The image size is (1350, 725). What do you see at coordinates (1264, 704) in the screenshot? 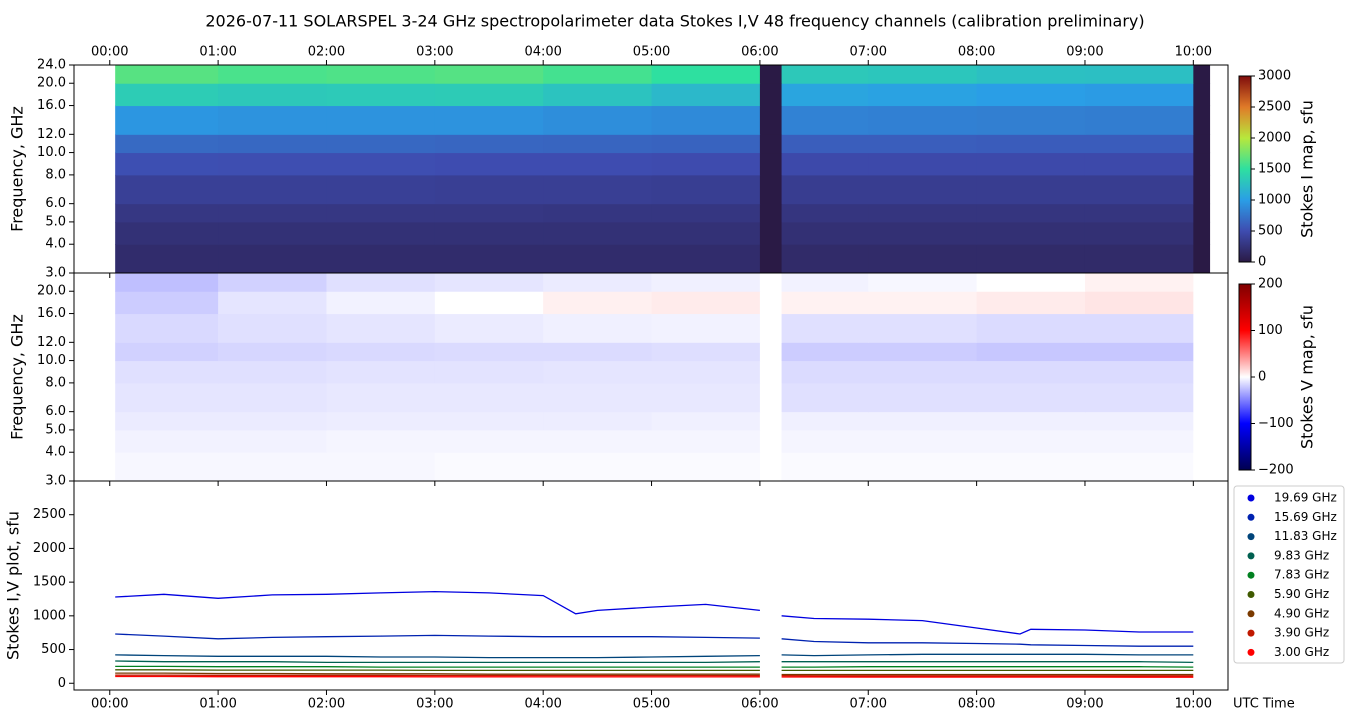
I see `x-axis-label: UTC Time` at bounding box center [1264, 704].